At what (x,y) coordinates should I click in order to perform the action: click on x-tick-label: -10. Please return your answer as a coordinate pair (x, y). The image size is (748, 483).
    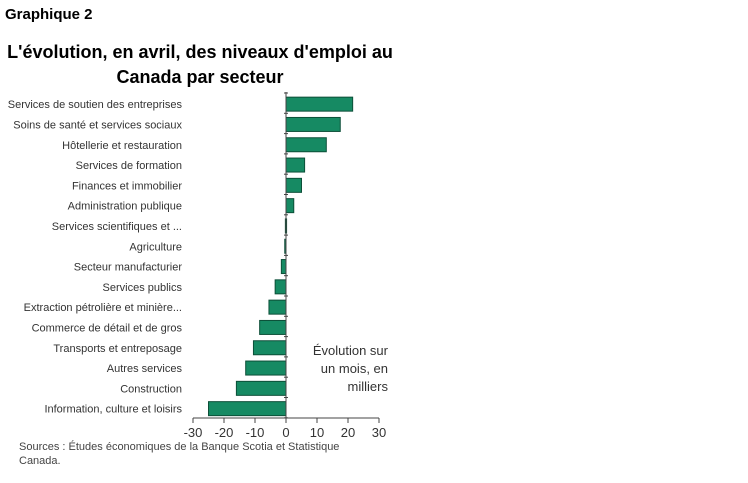
    Looking at the image, I should click on (255, 432).